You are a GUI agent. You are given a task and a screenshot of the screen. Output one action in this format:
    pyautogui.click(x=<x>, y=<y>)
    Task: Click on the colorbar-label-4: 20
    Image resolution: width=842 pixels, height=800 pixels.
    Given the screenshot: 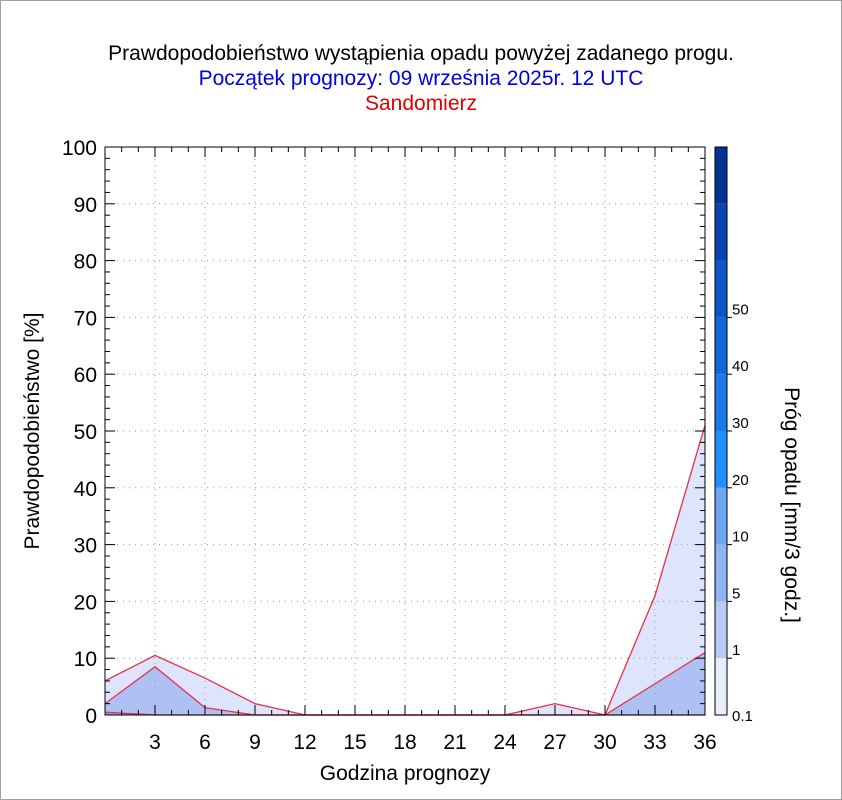 What is the action you would take?
    pyautogui.click(x=740, y=480)
    